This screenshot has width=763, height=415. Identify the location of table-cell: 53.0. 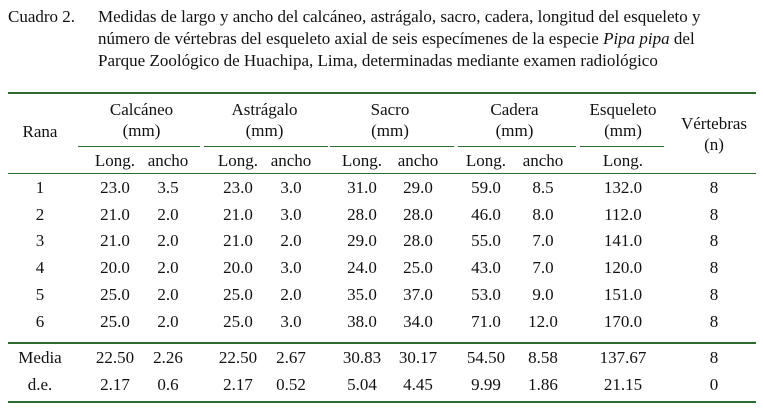
(486, 294).